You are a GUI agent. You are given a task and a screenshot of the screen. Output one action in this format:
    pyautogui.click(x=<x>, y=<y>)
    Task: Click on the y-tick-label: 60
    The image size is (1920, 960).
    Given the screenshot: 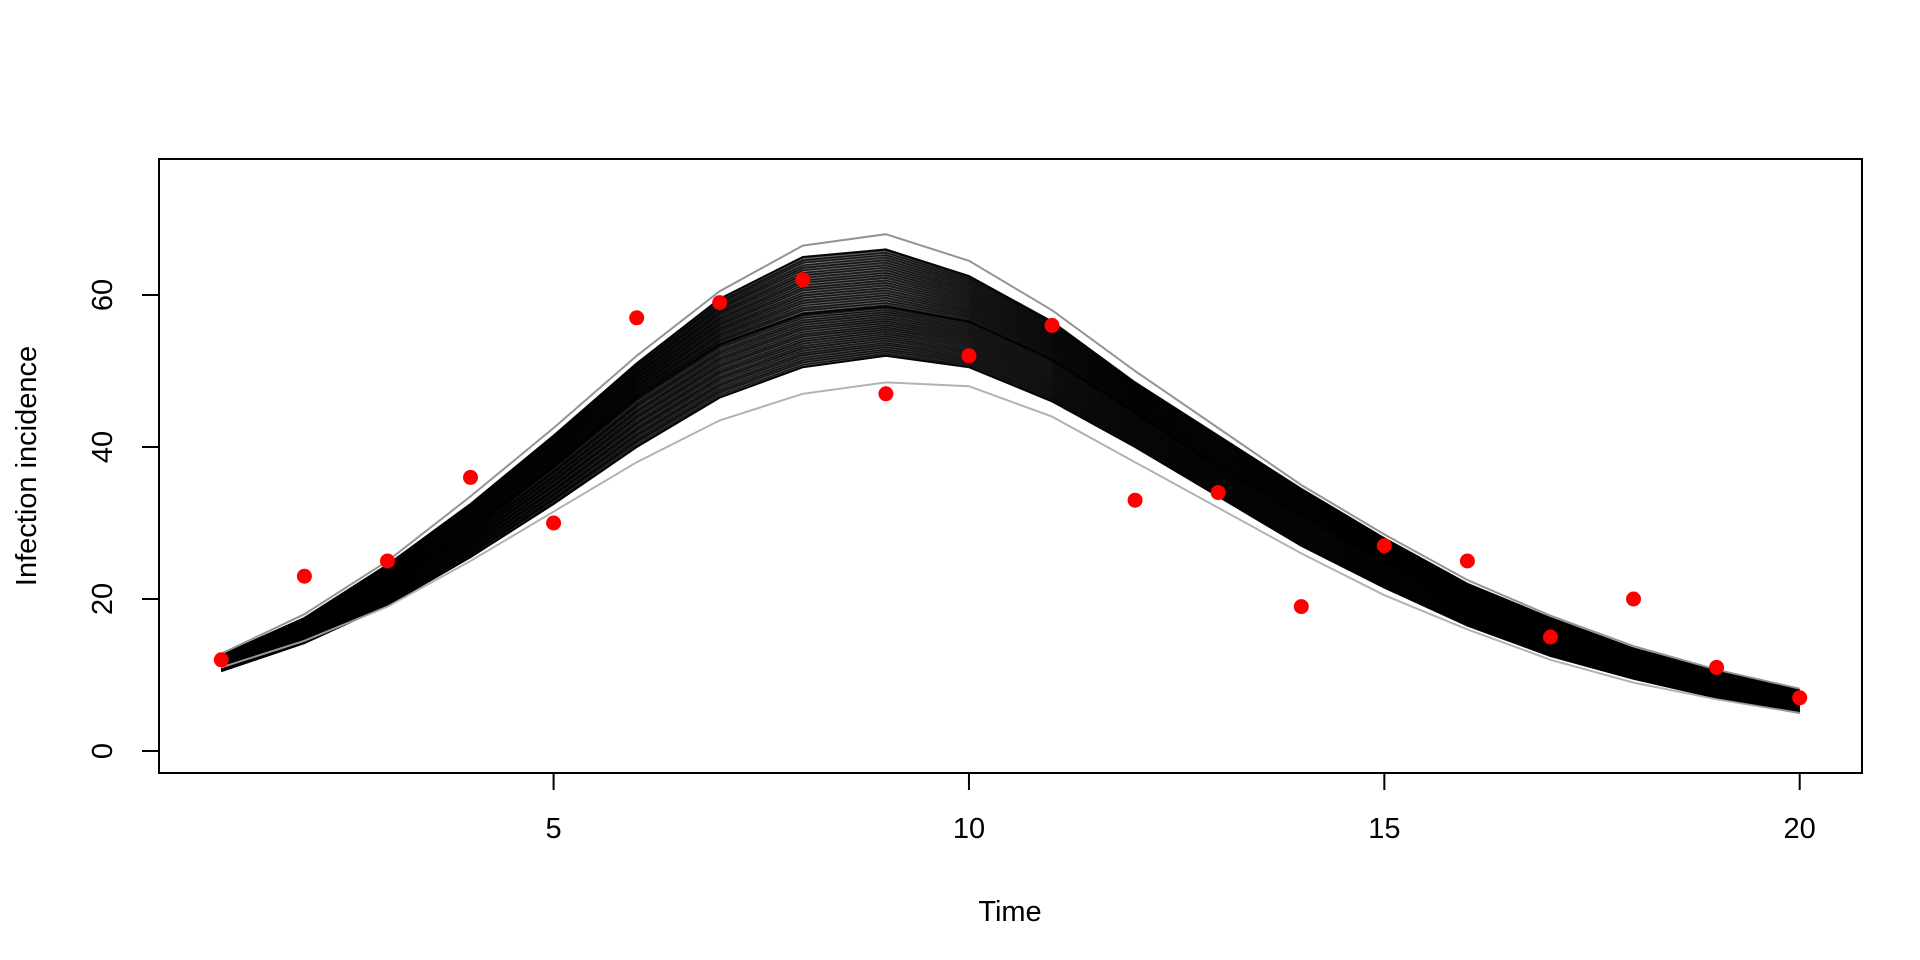 What is the action you would take?
    pyautogui.click(x=103, y=295)
    